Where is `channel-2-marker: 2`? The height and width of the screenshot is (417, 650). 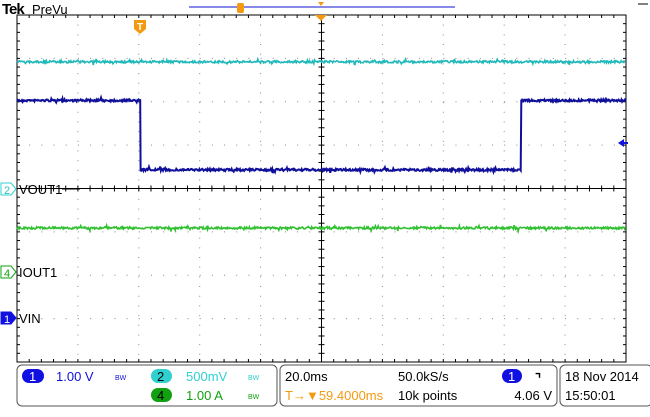 channel-2-marker: 2 is located at coordinates (8, 189).